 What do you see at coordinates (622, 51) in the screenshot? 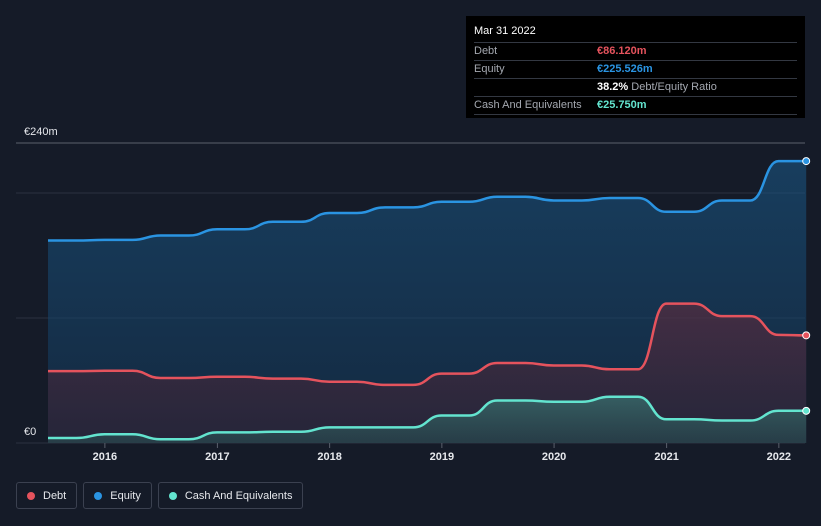
I see `tooltip-value-debt: €86.120m` at bounding box center [622, 51].